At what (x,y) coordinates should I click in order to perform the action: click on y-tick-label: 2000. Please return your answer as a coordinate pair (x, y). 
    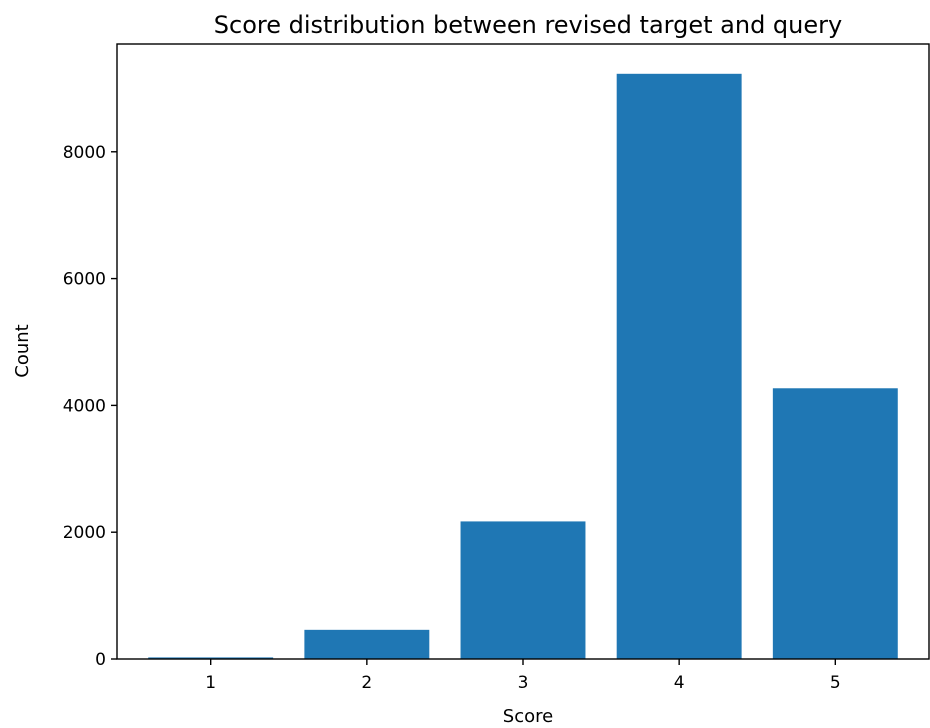
    Looking at the image, I should click on (84, 533).